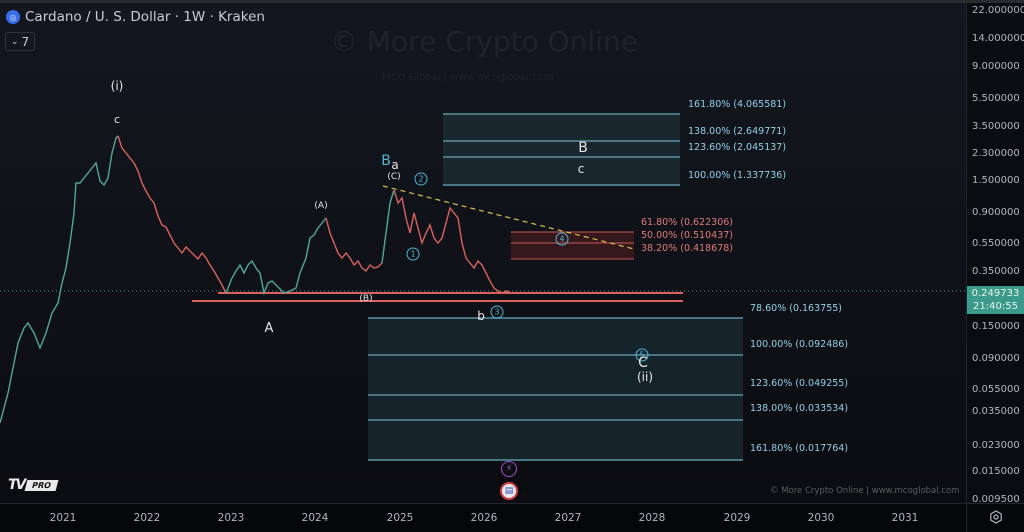 The height and width of the screenshot is (532, 1024). Describe the element at coordinates (63, 518) in the screenshot. I see `time-tick: 2021` at that location.